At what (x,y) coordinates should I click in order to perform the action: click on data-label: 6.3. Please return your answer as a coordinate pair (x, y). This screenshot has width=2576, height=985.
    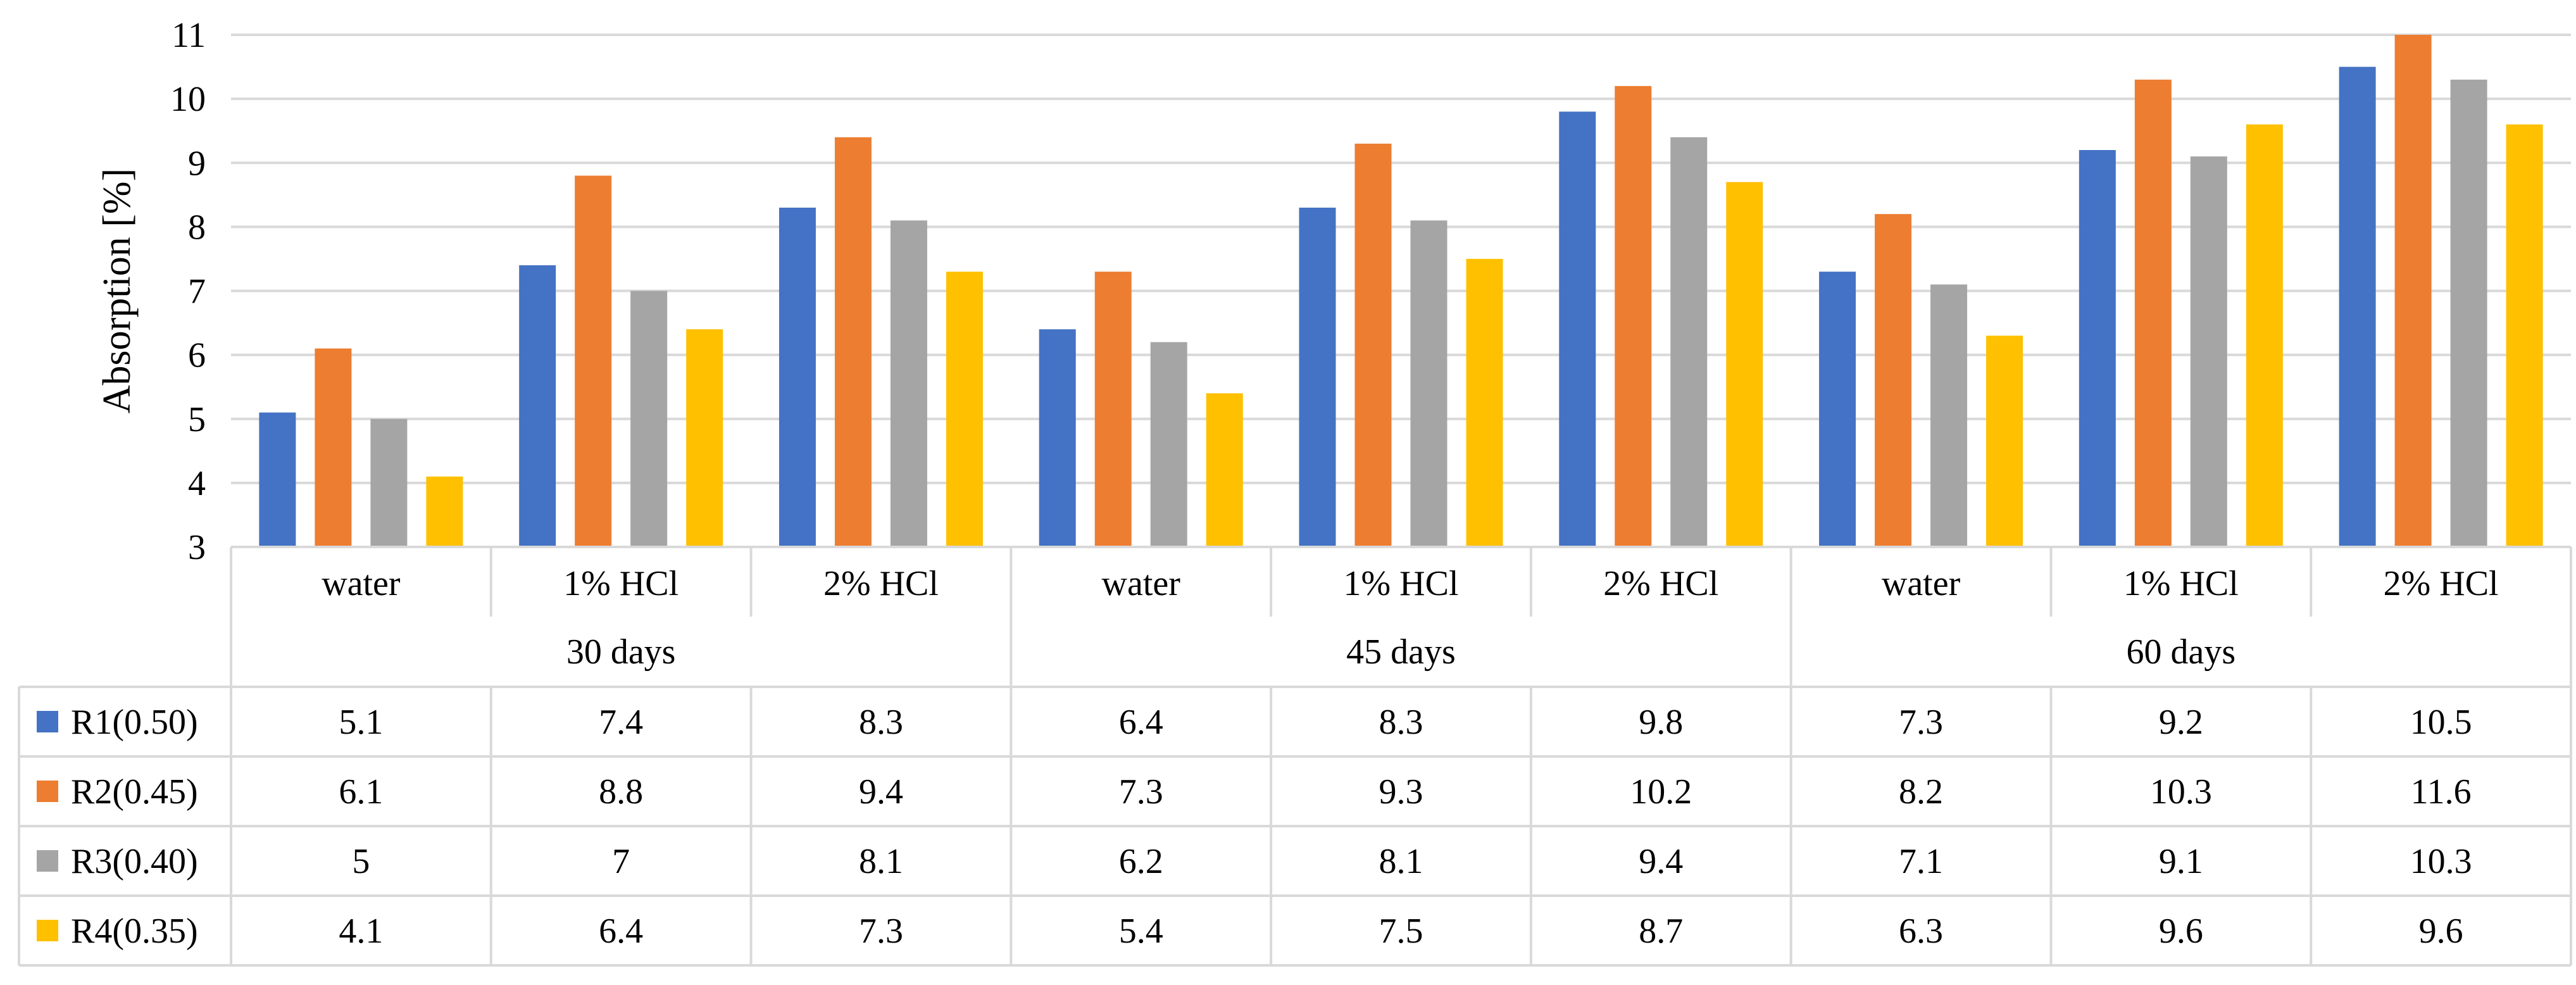
    Looking at the image, I should click on (1921, 931).